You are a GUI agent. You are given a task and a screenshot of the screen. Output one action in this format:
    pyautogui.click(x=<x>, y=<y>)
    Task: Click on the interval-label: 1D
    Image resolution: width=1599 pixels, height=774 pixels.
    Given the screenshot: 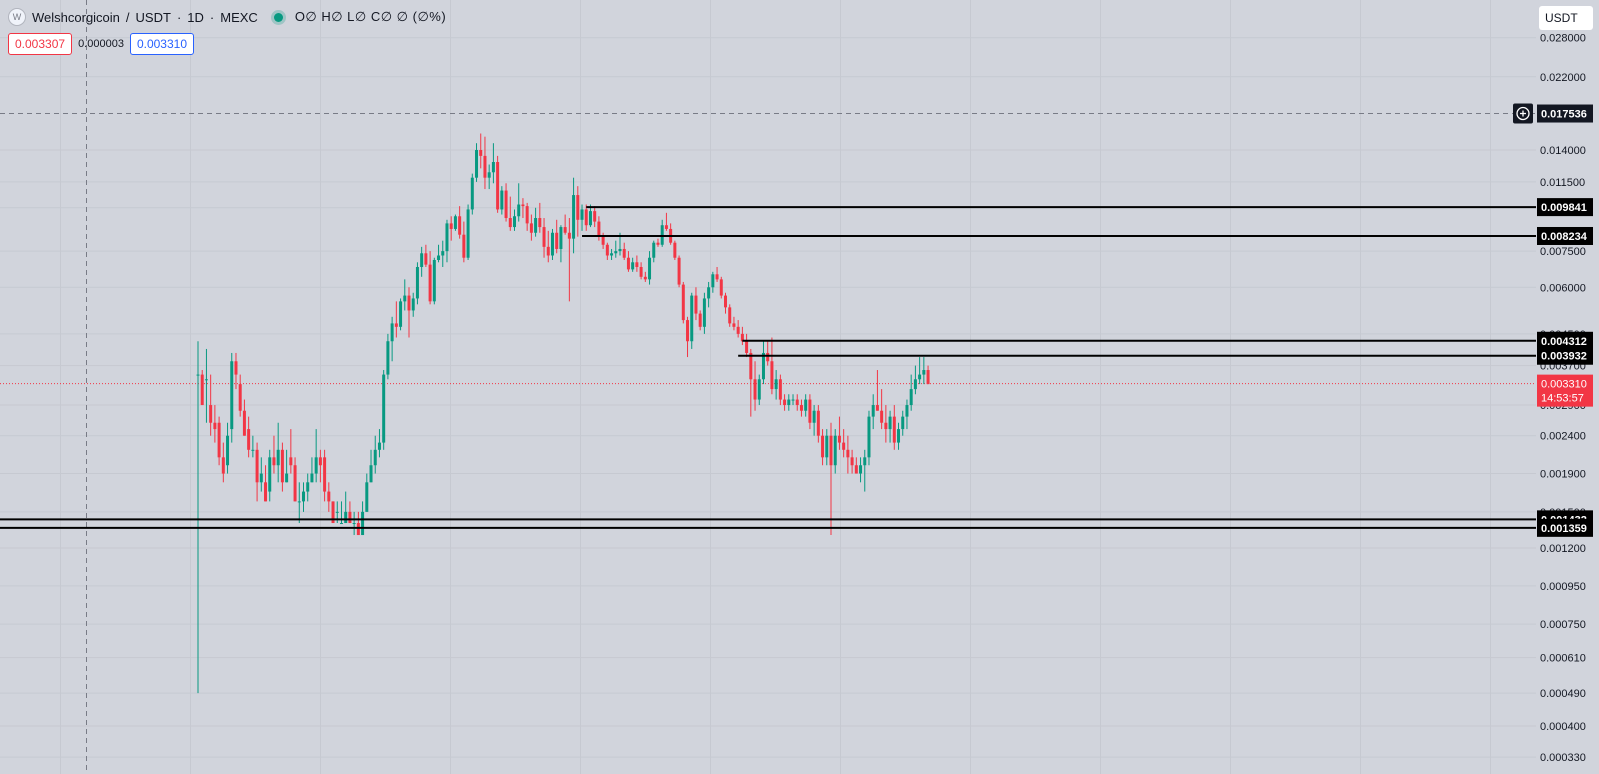 What is the action you would take?
    pyautogui.click(x=195, y=17)
    